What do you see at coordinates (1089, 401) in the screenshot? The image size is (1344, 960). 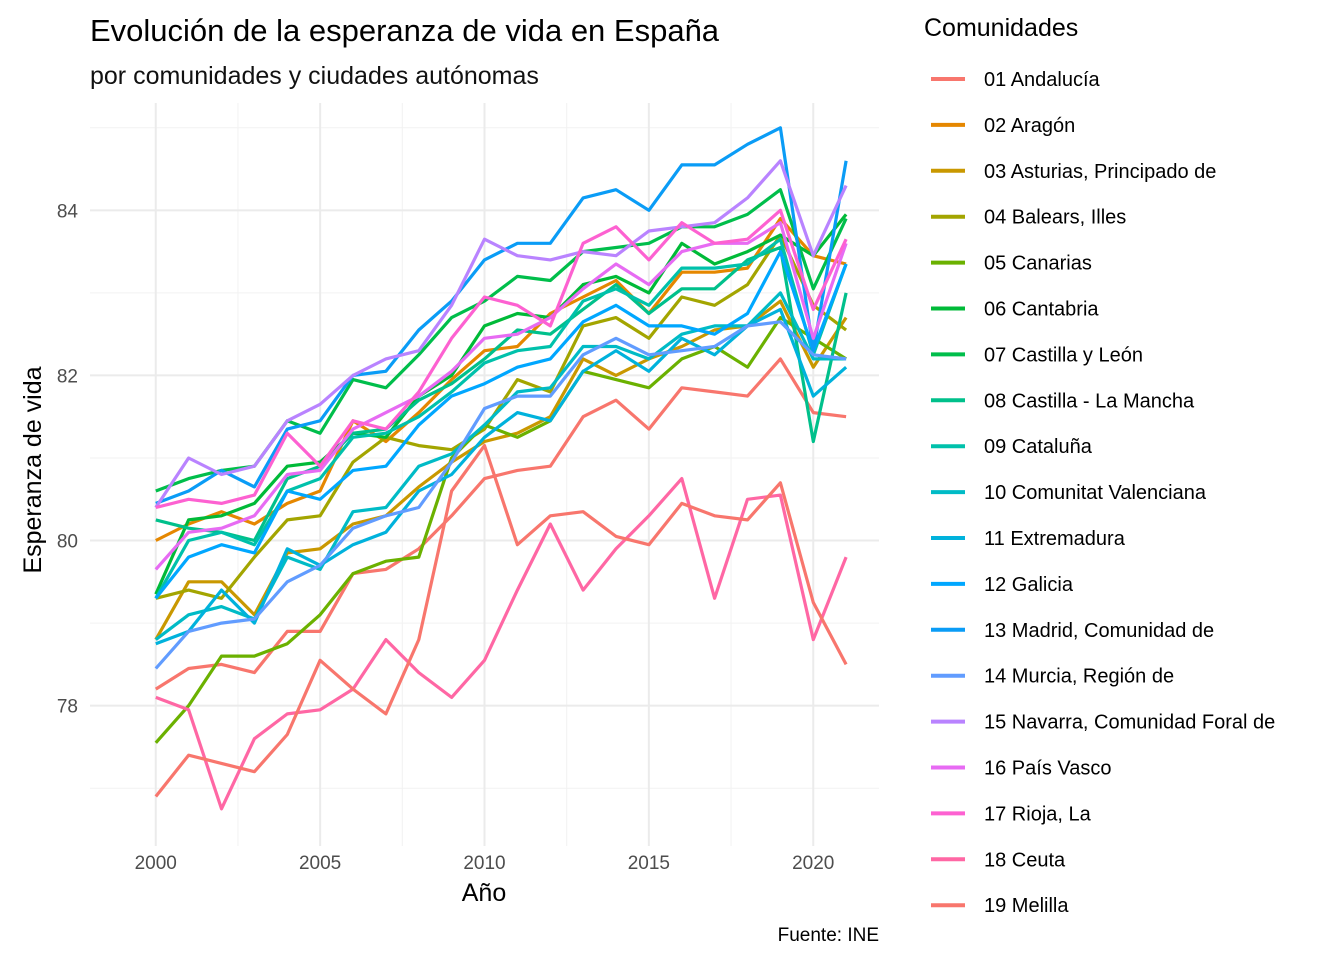 I see `legend-label: 08 Castilla - La Mancha` at bounding box center [1089, 401].